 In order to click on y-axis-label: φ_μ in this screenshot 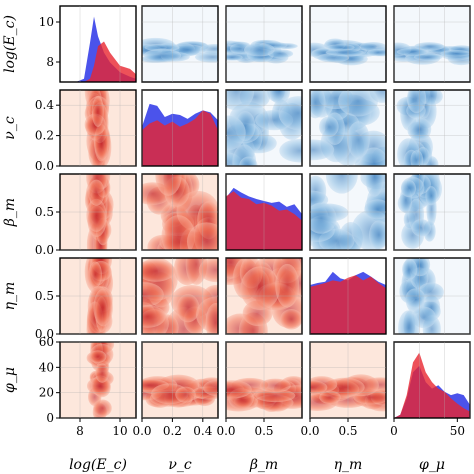, I will do `click(10, 380)`.